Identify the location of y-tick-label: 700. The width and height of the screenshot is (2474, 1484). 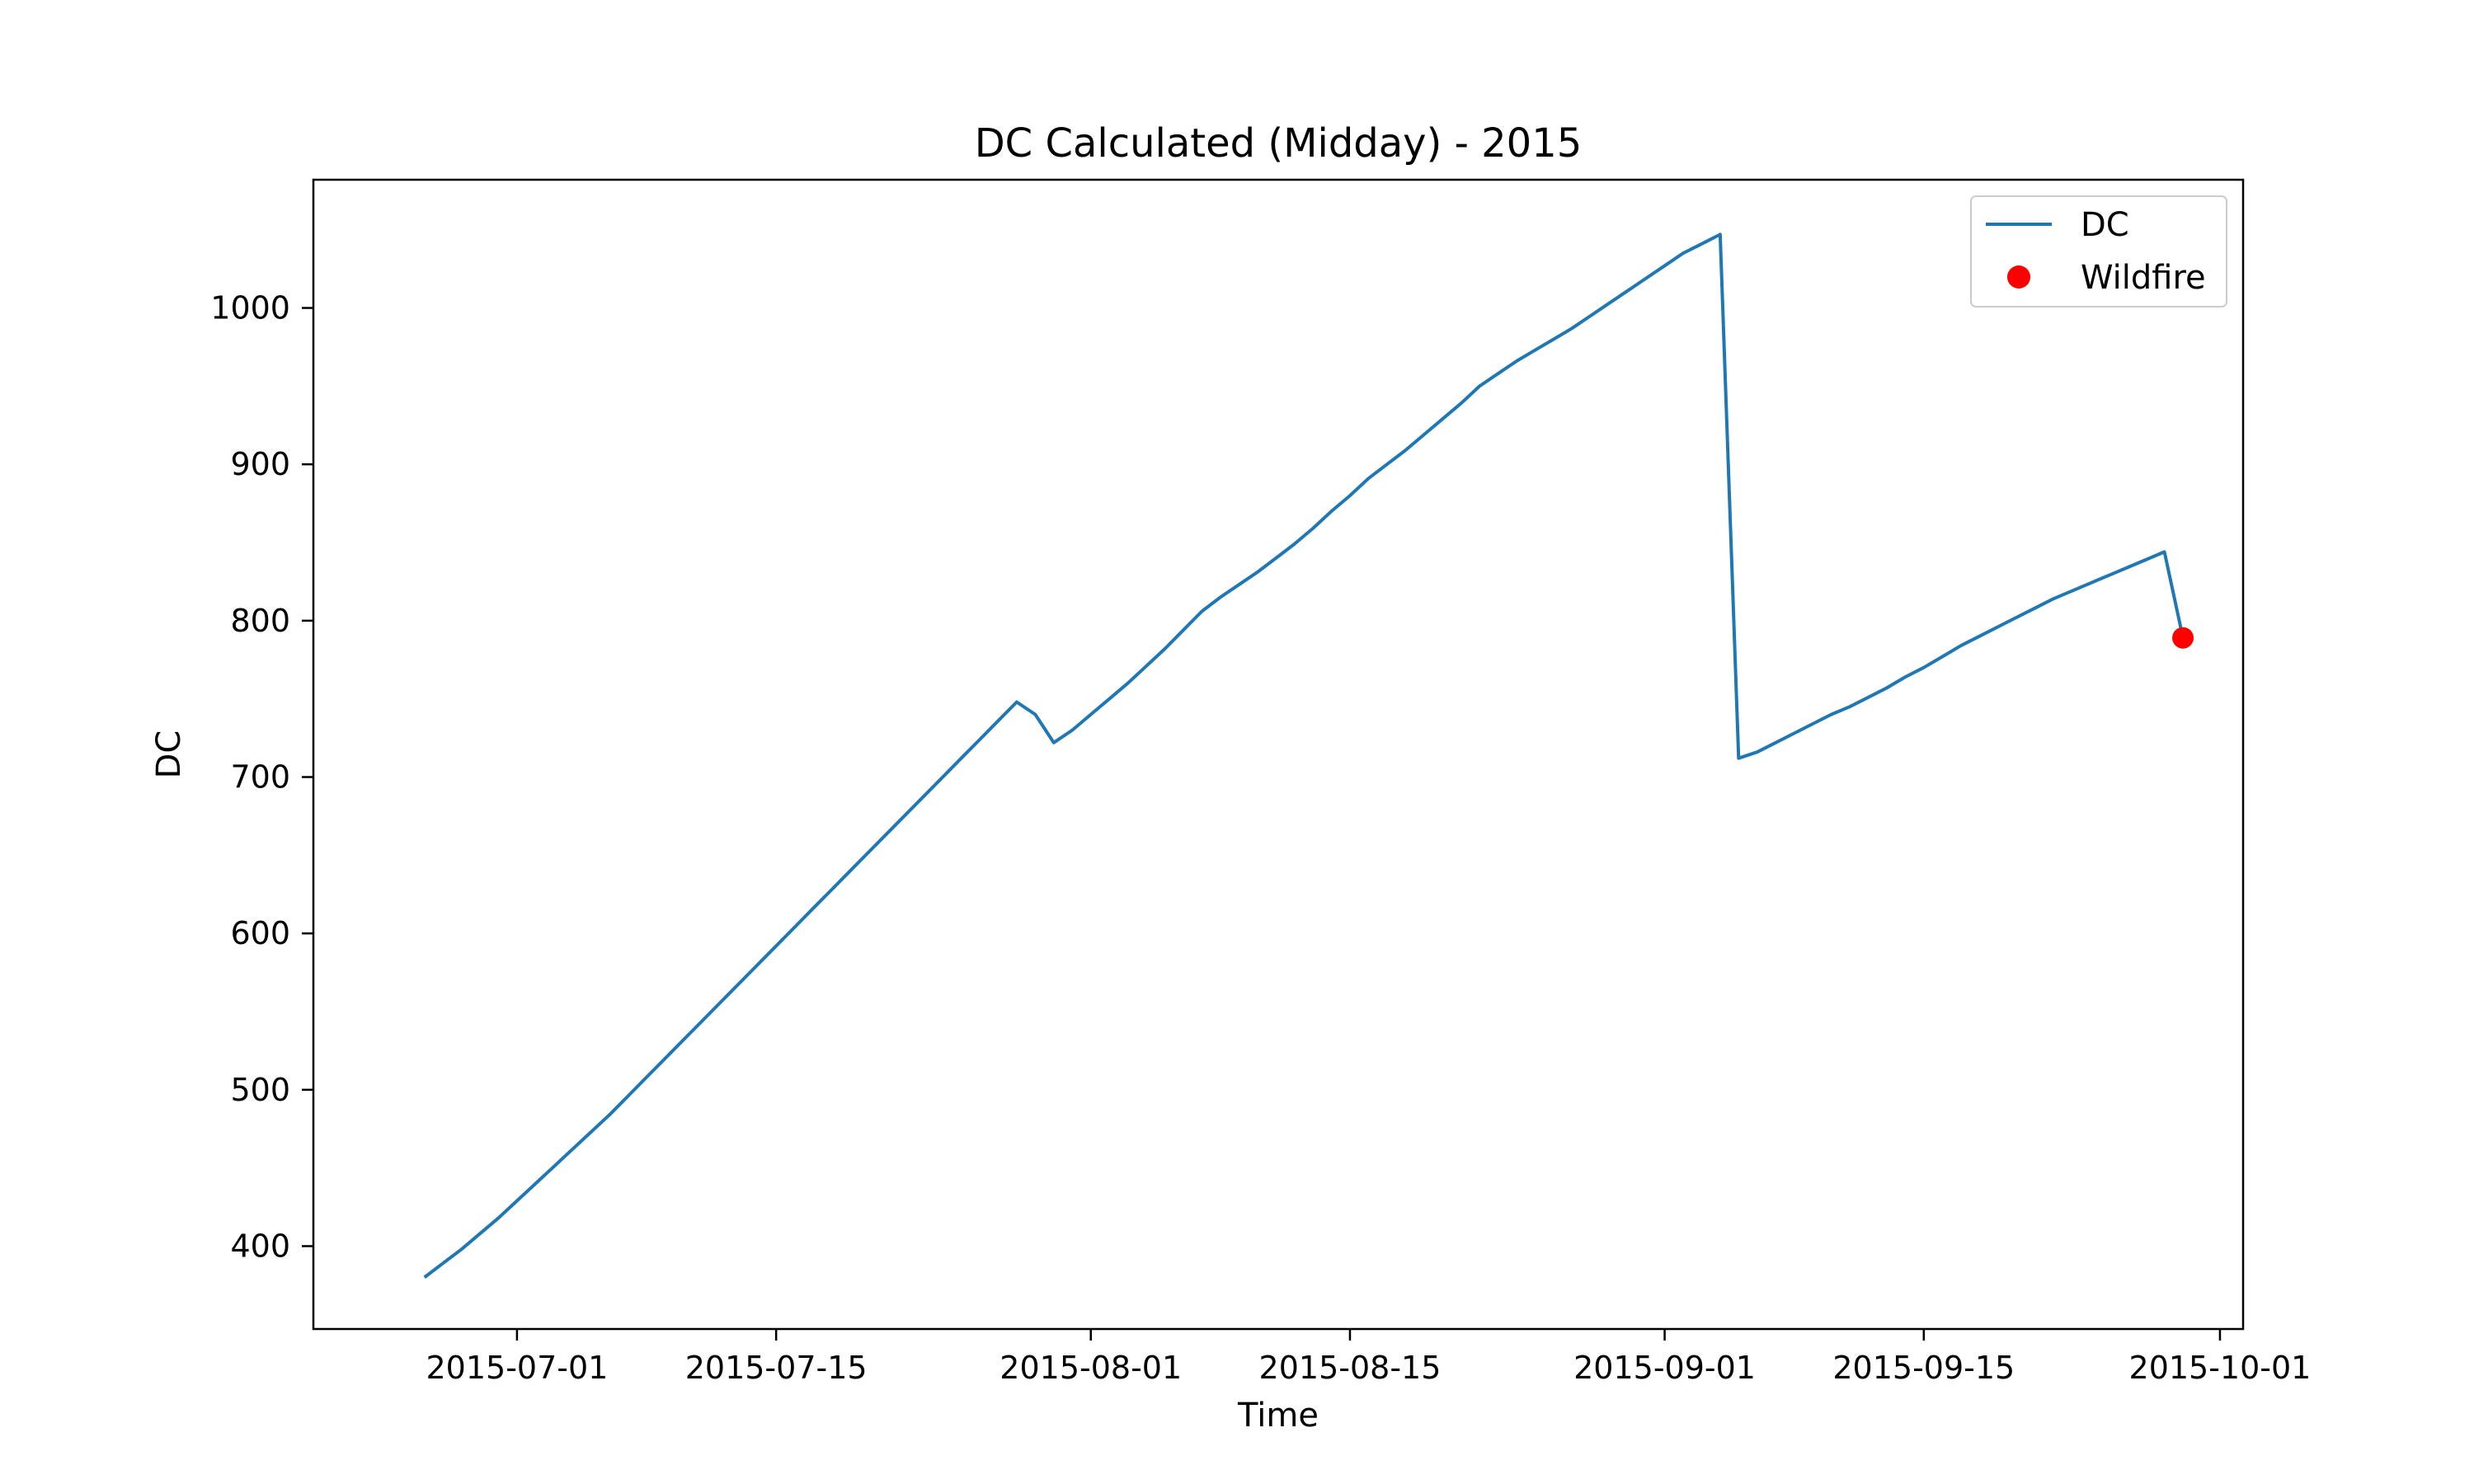
(260, 777).